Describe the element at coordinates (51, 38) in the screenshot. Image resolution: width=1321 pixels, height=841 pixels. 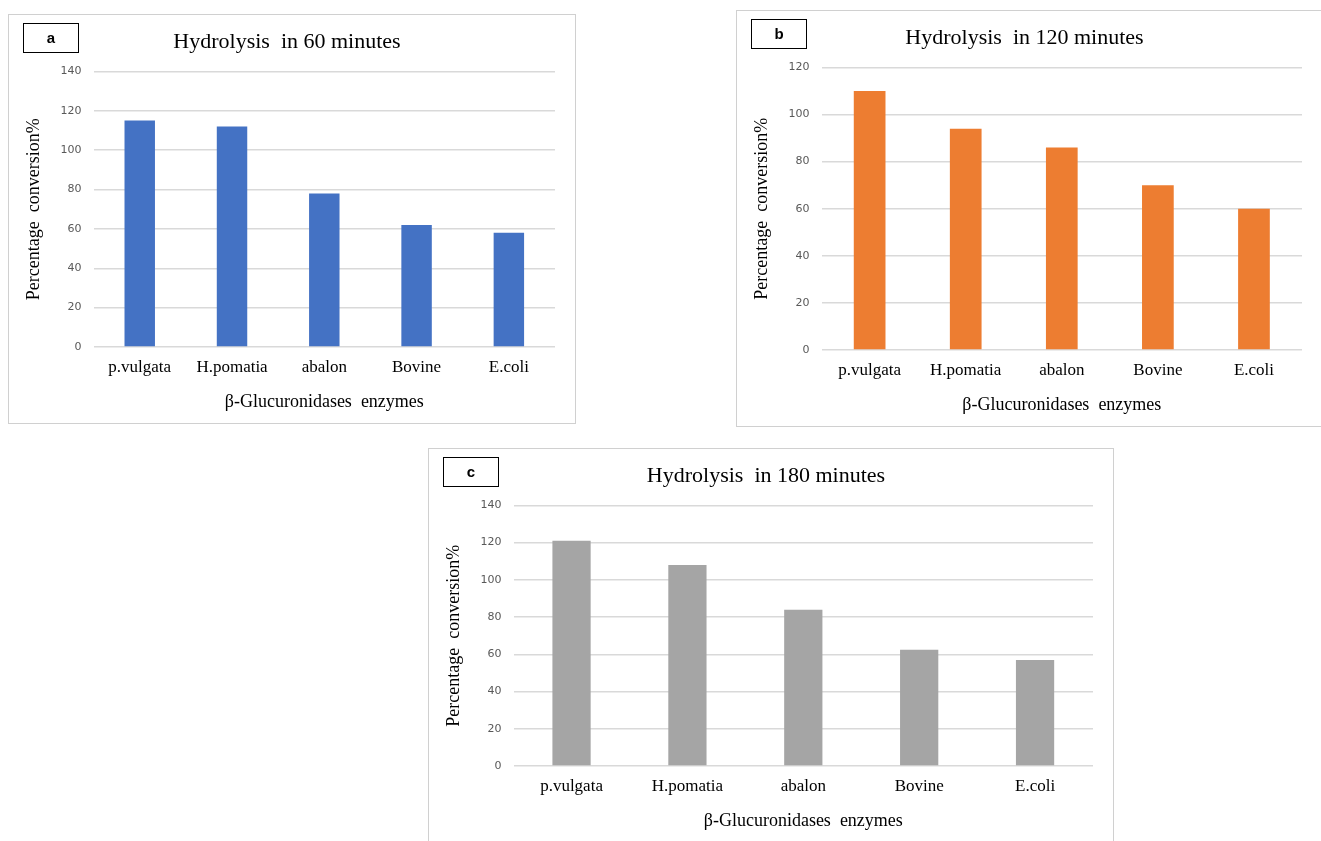
I see `text: a` at that location.